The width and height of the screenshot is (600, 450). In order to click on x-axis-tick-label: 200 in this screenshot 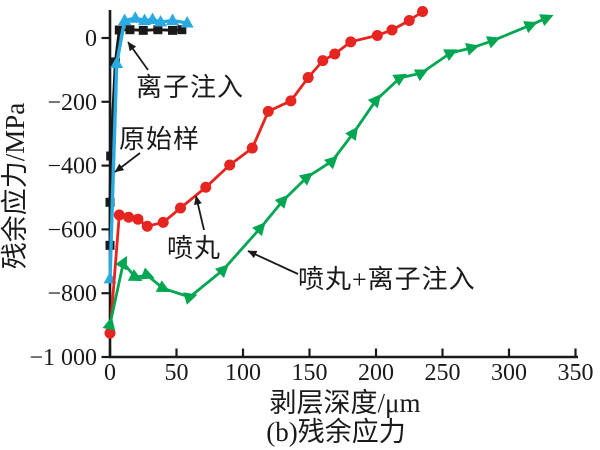, I will do `click(376, 373)`.